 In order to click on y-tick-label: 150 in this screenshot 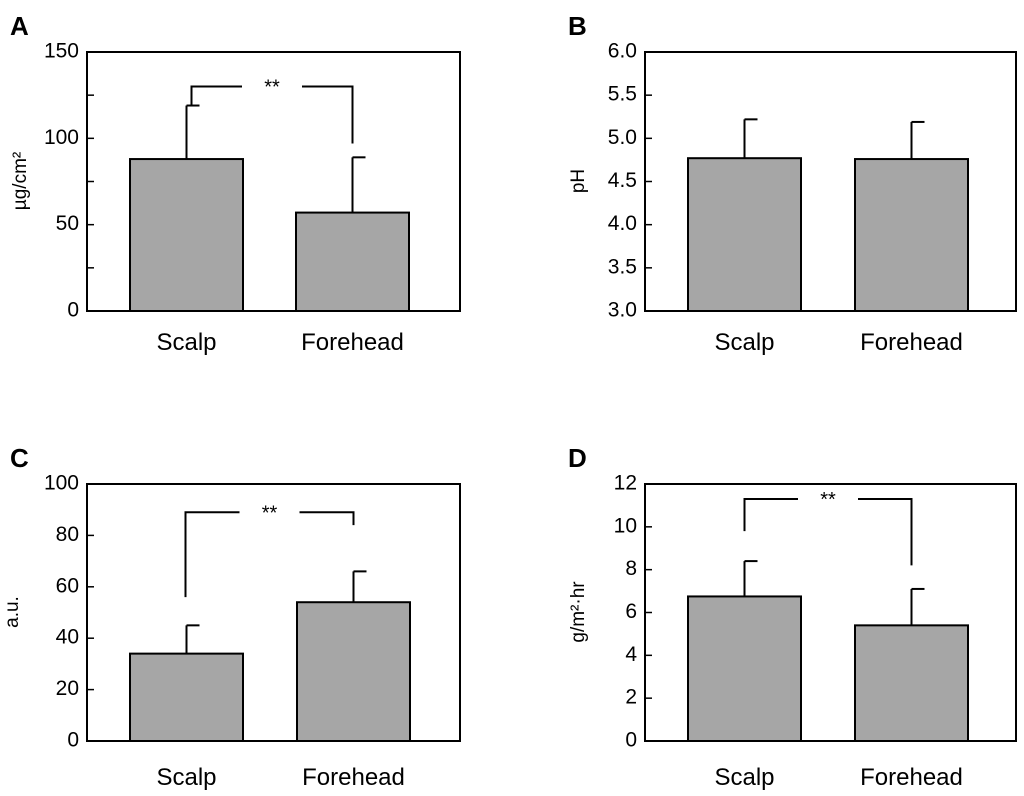, I will do `click(61, 51)`.